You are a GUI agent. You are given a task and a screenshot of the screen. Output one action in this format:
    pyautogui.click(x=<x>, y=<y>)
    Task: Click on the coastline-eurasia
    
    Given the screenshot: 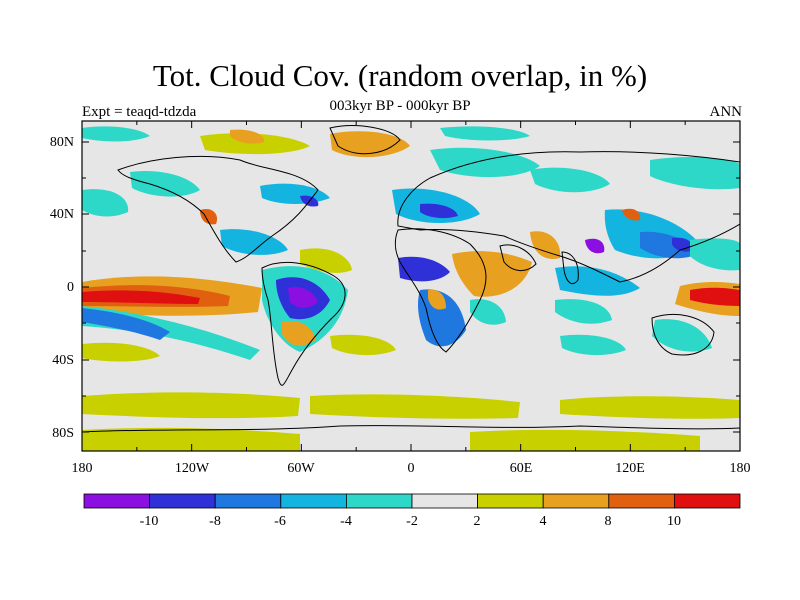 What is the action you would take?
    pyautogui.click(x=568, y=217)
    